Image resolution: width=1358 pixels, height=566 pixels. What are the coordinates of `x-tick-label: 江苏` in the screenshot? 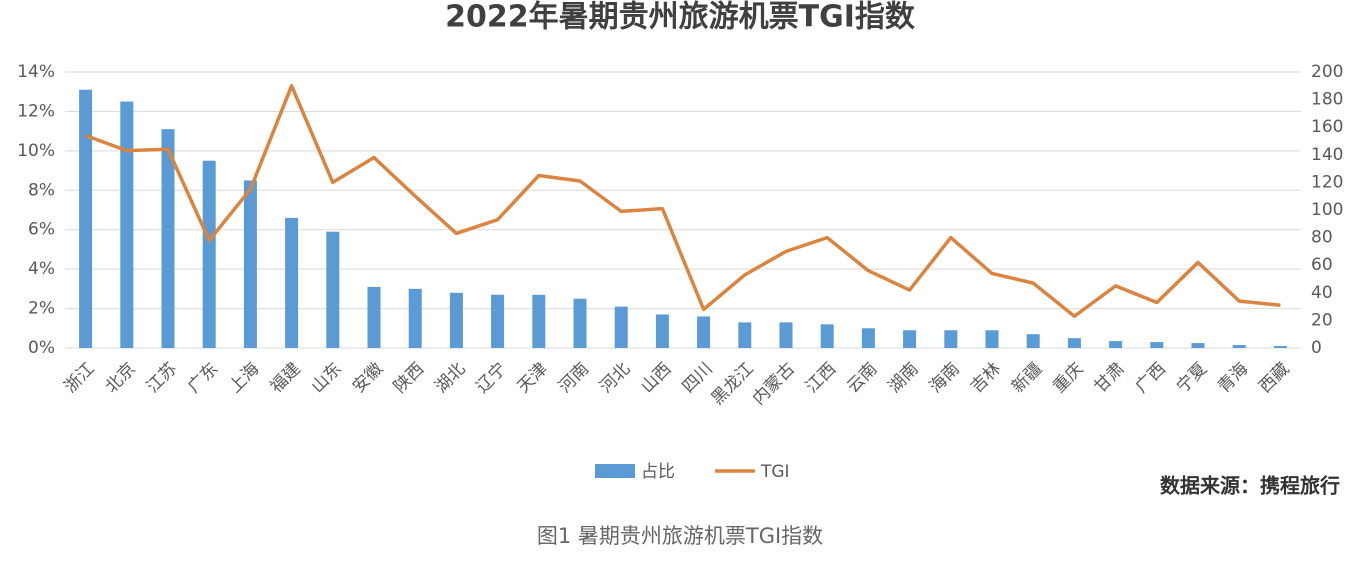 It's located at (162, 378).